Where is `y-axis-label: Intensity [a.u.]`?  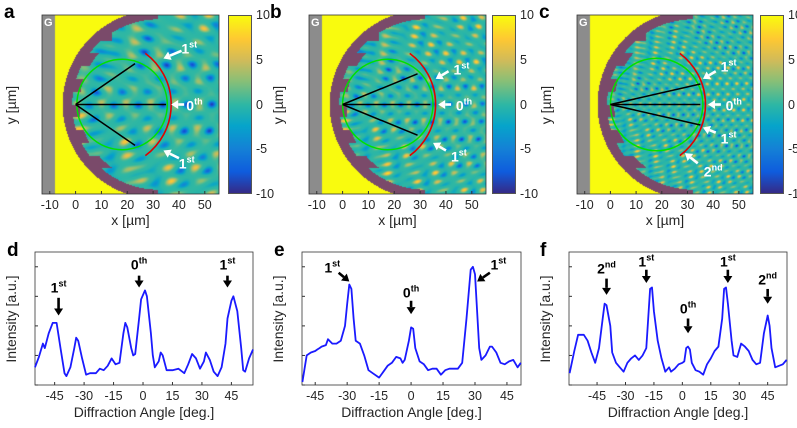 y-axis-label: Intensity [a.u.] is located at coordinates (545, 318).